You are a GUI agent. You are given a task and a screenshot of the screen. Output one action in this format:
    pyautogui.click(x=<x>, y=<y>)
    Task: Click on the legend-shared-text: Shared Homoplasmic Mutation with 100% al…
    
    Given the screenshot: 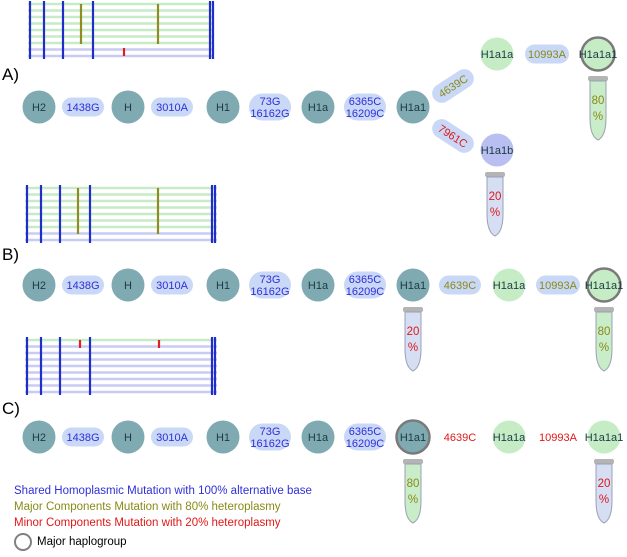 What is the action you would take?
    pyautogui.click(x=163, y=491)
    